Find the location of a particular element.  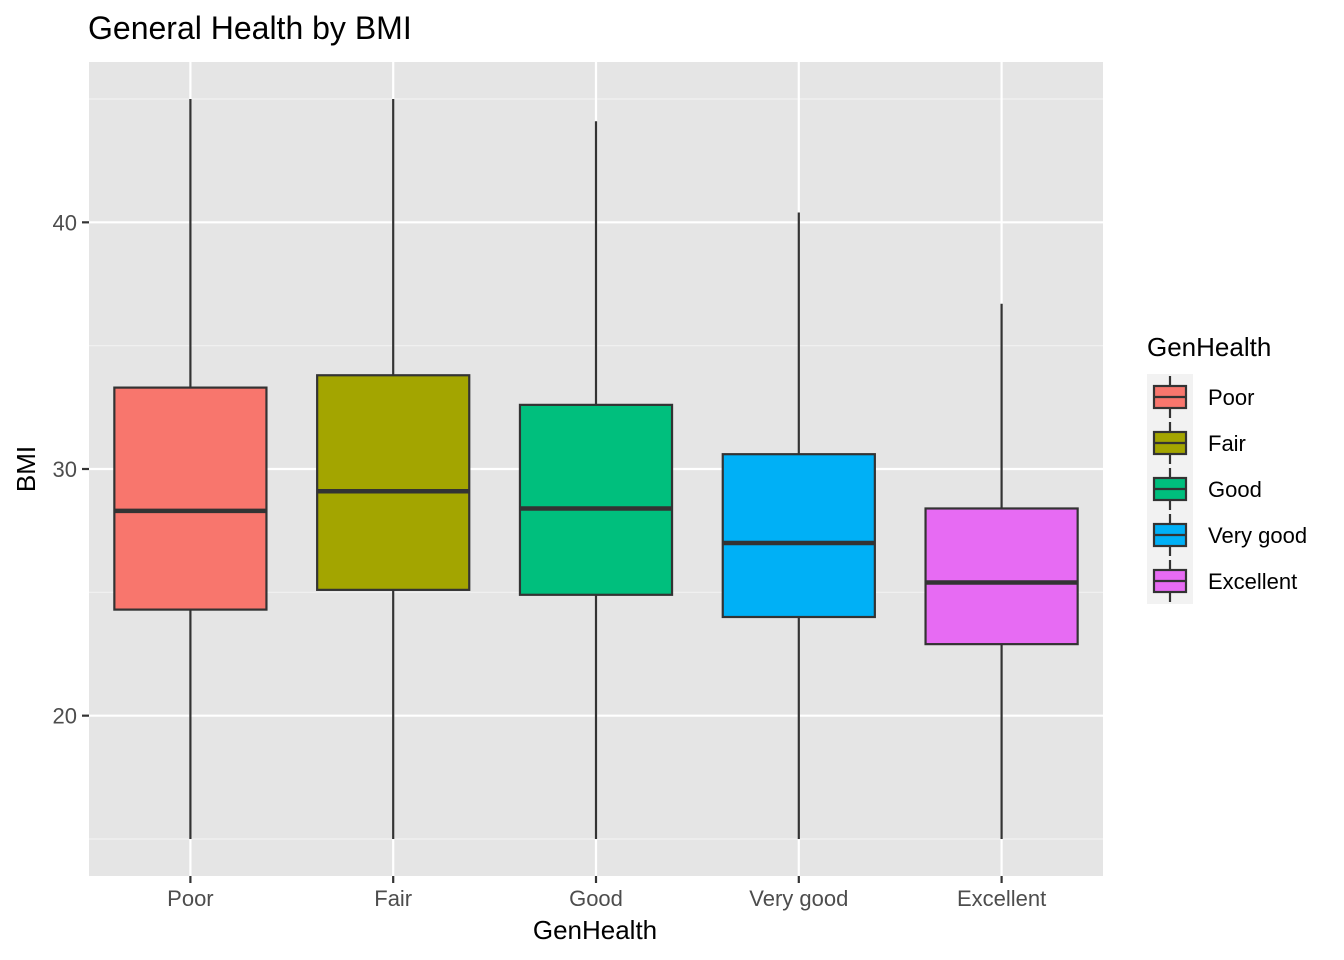

box-excellent is located at coordinates (1001, 571).